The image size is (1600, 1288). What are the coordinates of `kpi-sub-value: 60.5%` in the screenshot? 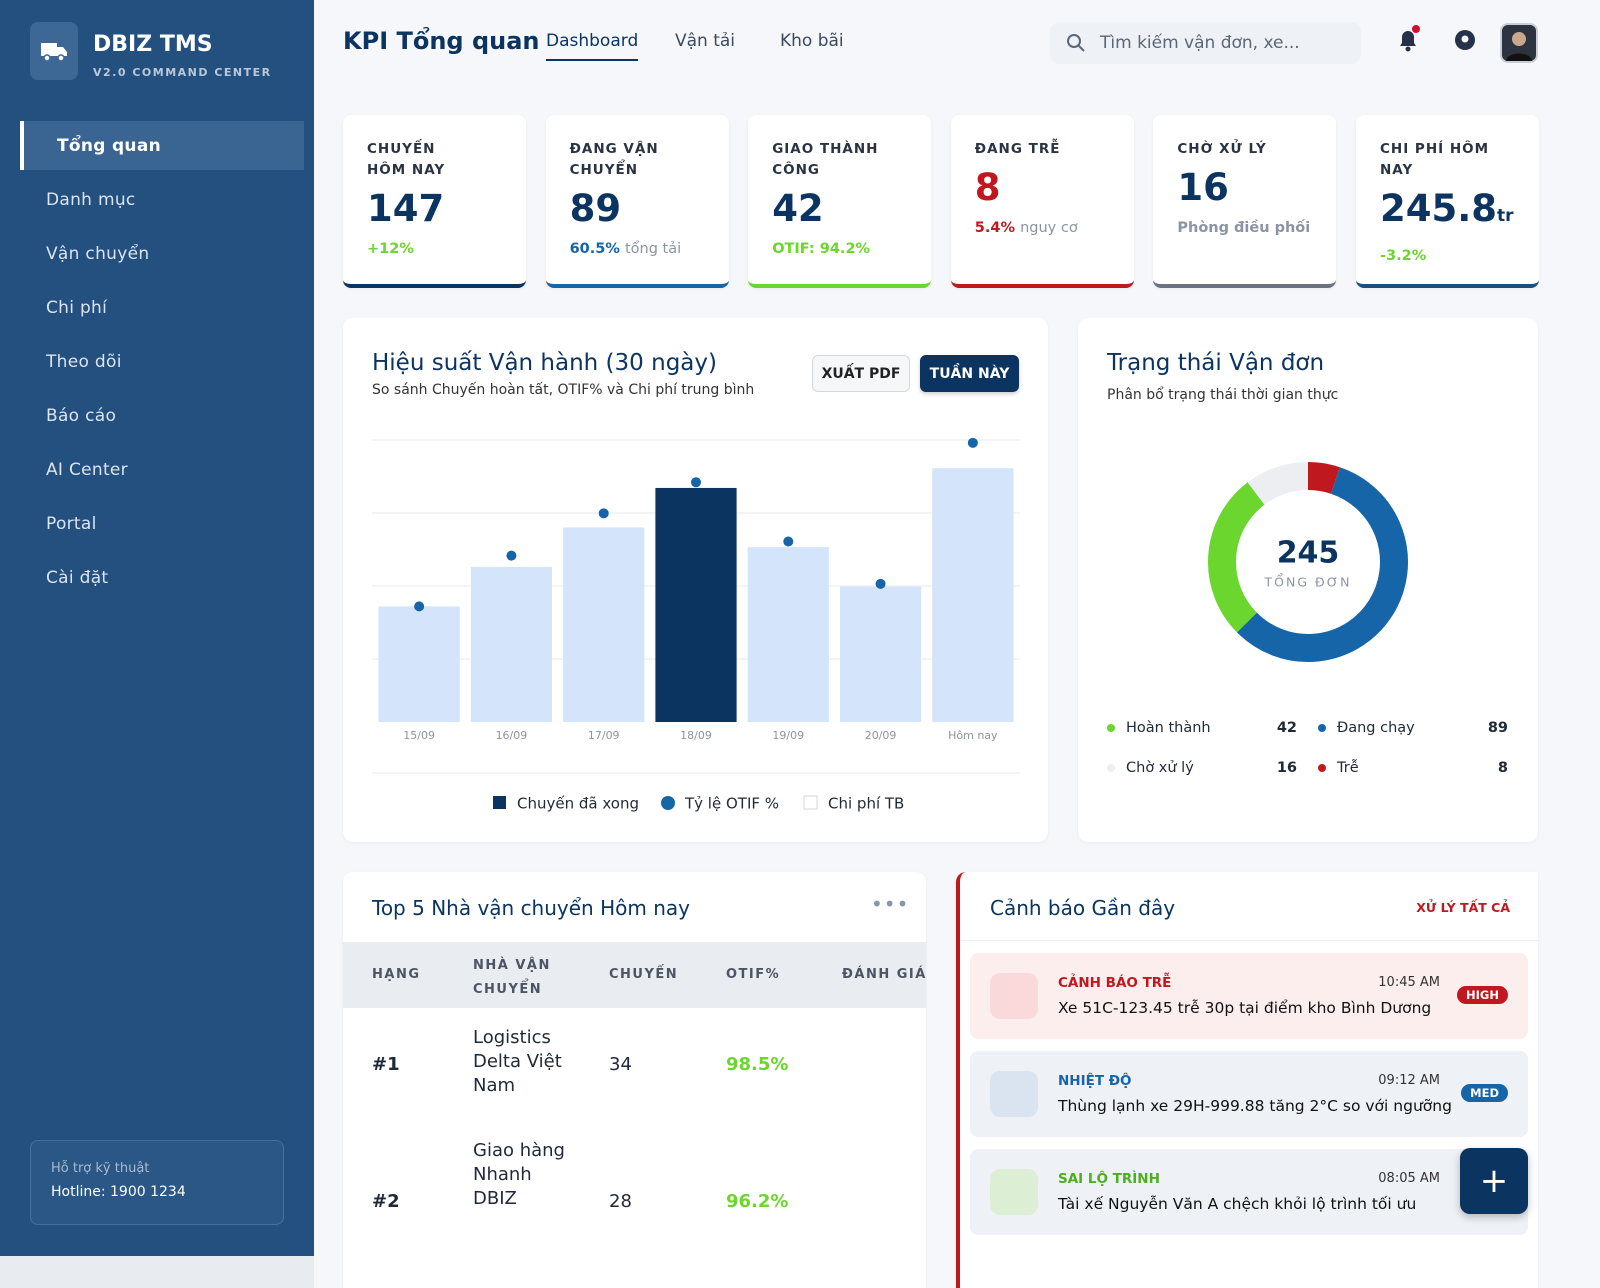 It's located at (594, 249).